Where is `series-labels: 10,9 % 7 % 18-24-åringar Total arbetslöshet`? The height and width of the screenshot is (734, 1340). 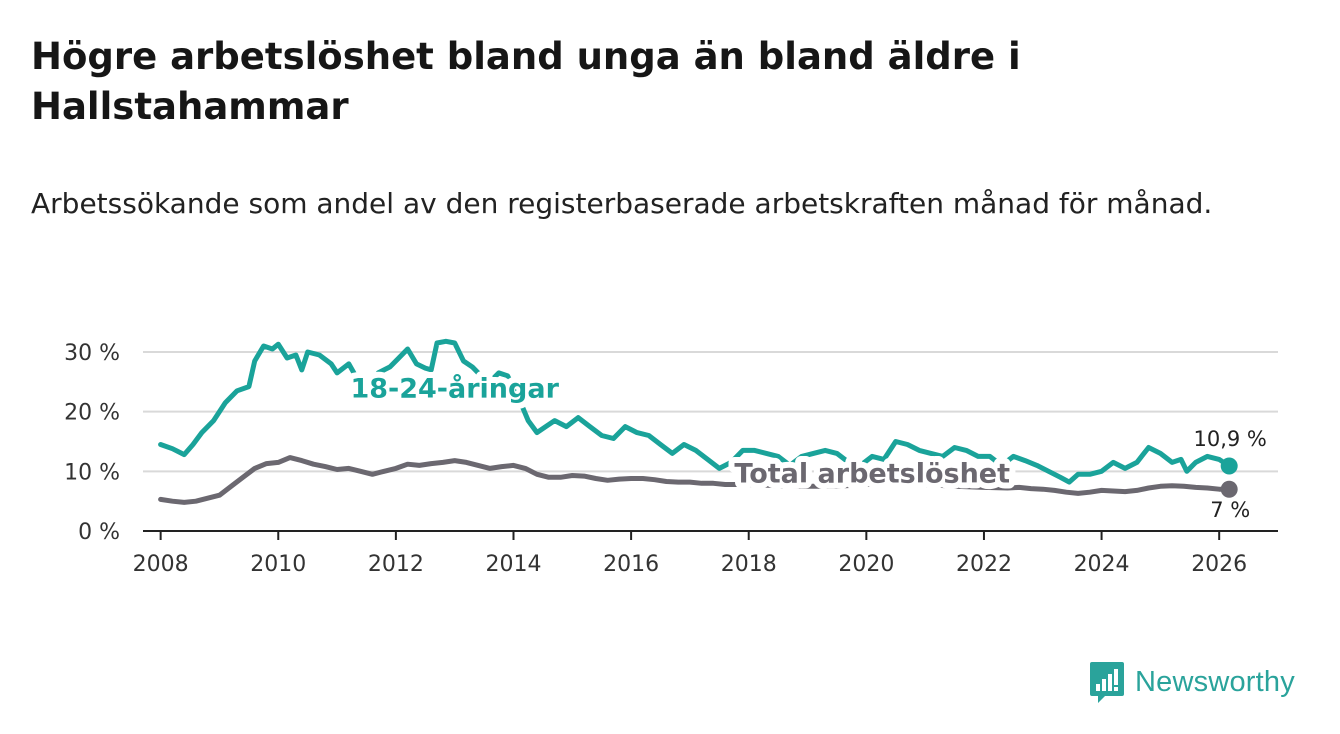
series-labels: 10,9 % 7 % 18-24-åringar Total arbetslöshet is located at coordinates (806, 445).